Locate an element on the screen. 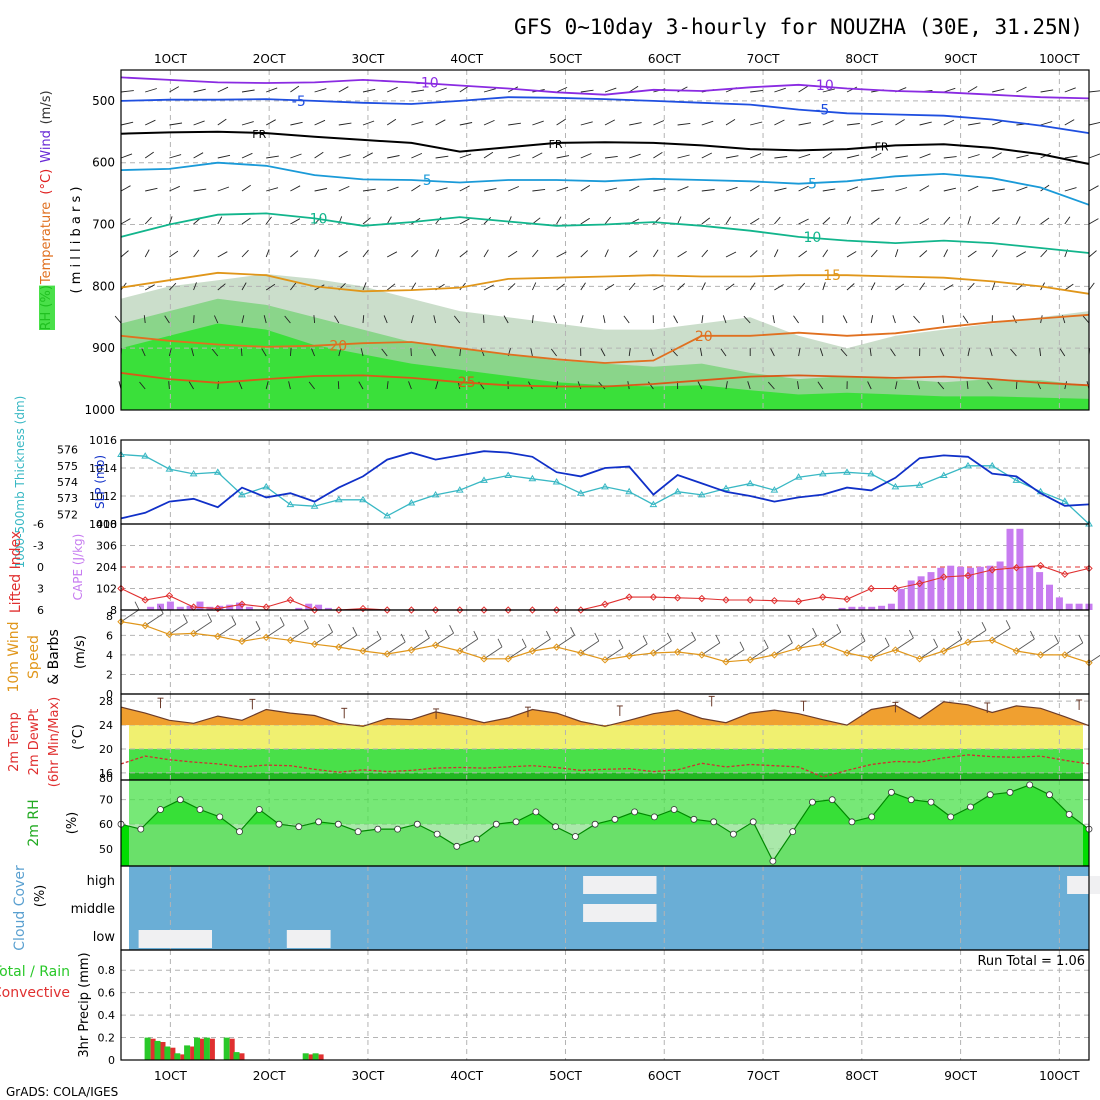 The width and height of the screenshot is (1100, 1100). pressure-tick-label: 700 is located at coordinates (103, 225).